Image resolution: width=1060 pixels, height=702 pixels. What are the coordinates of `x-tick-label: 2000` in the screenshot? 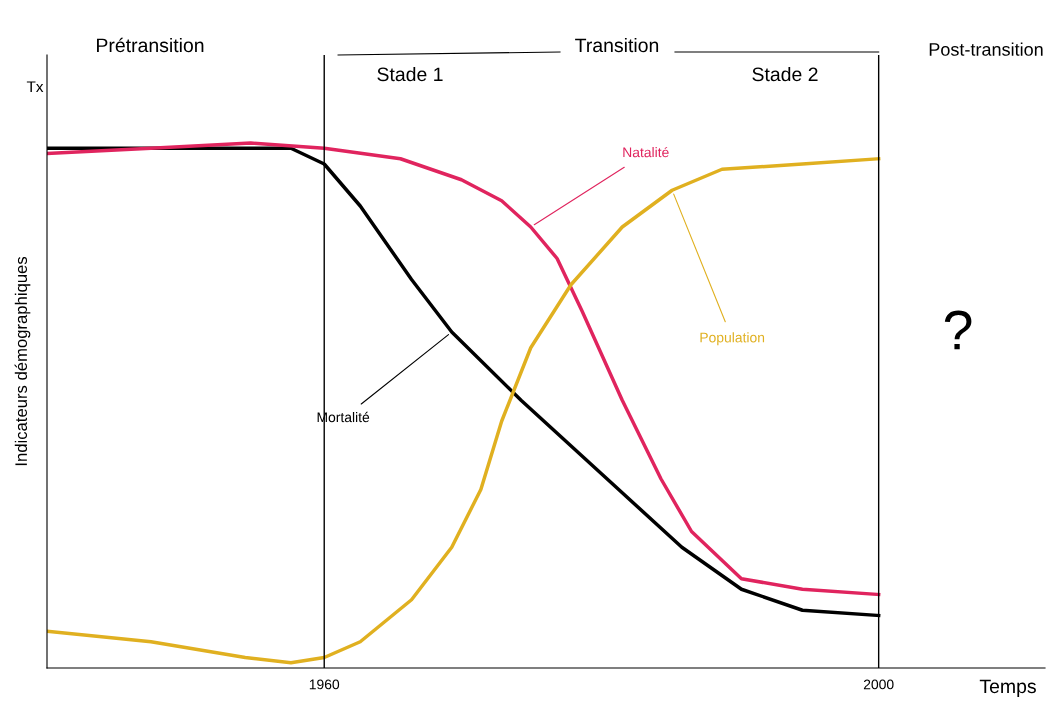 It's located at (878, 684).